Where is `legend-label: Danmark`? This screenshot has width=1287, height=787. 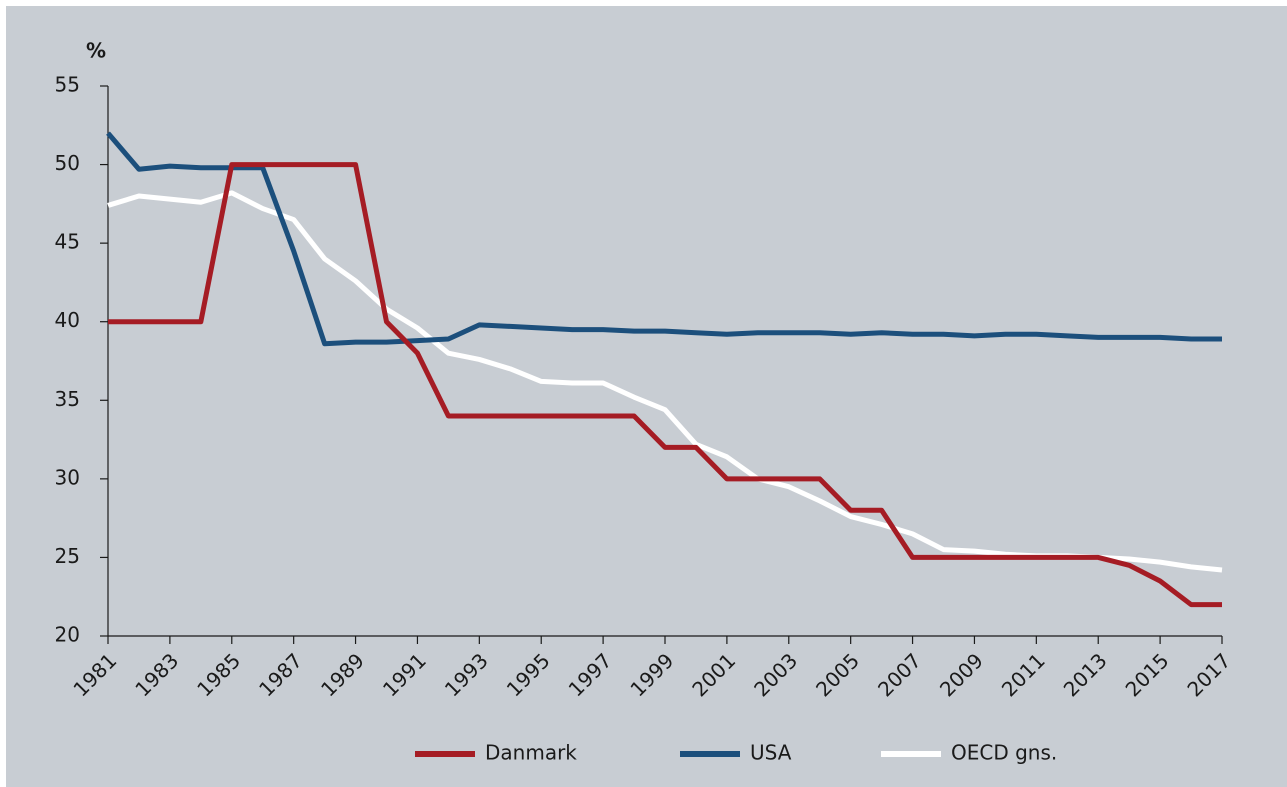
legend-label: Danmark is located at coordinates (531, 753).